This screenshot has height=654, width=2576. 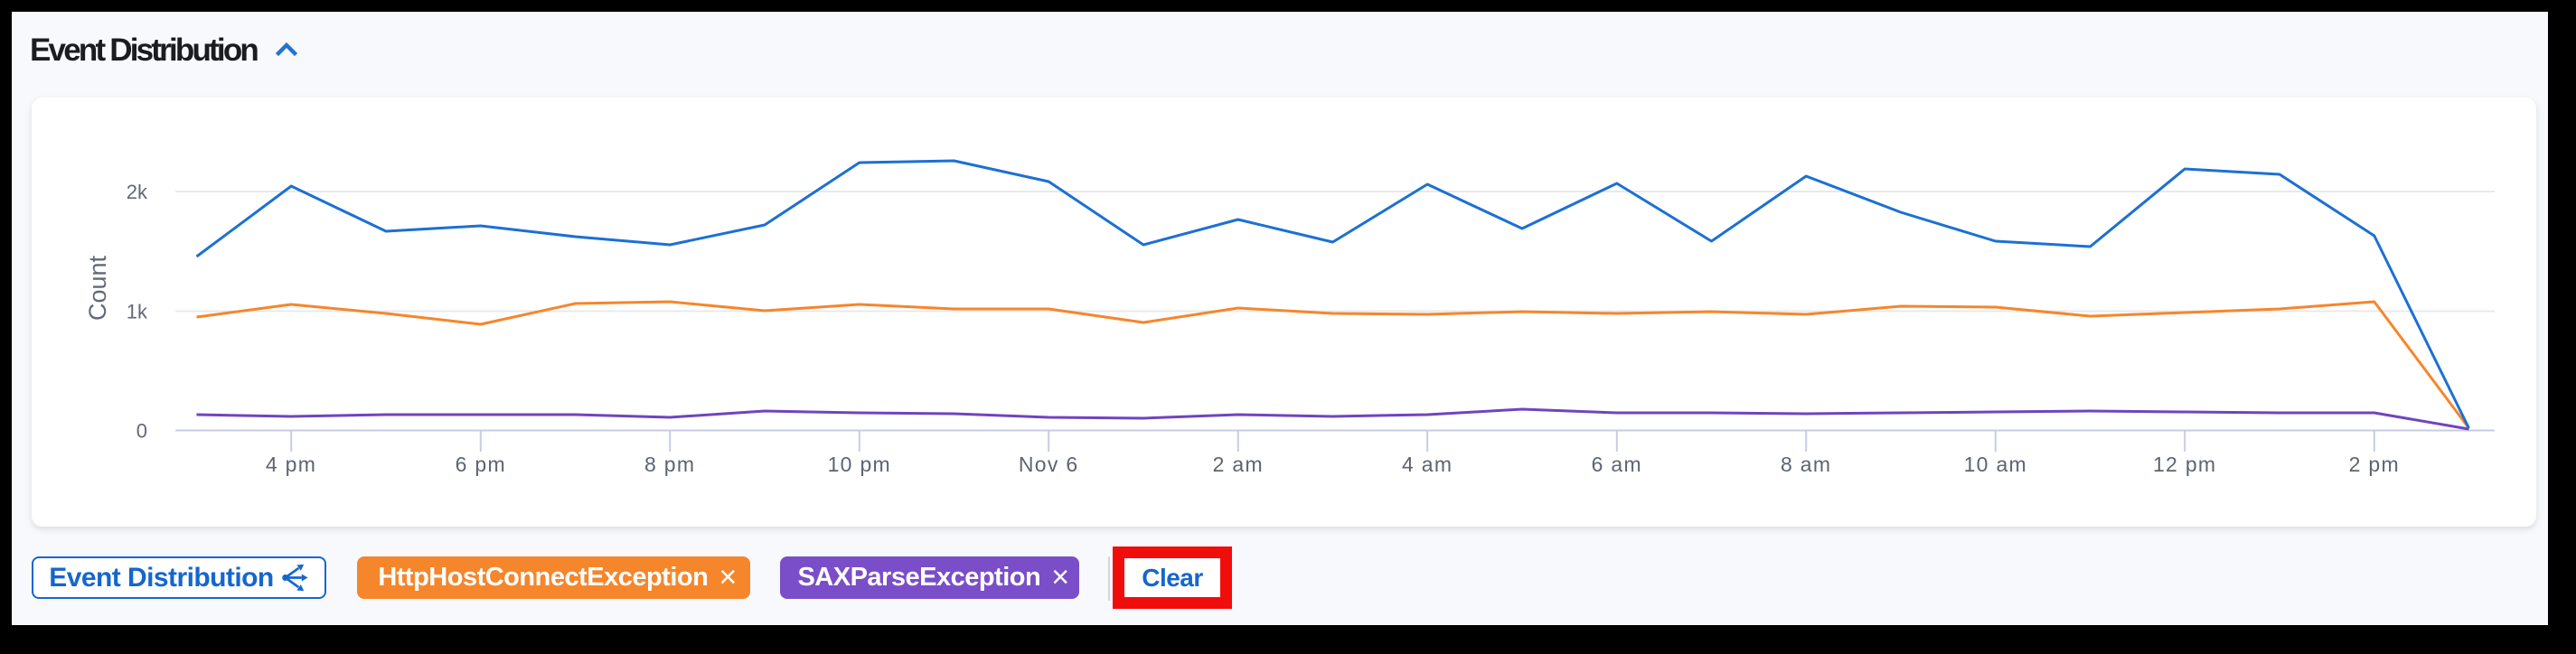 What do you see at coordinates (1995, 464) in the screenshot?
I see `svg-text: 10 am` at bounding box center [1995, 464].